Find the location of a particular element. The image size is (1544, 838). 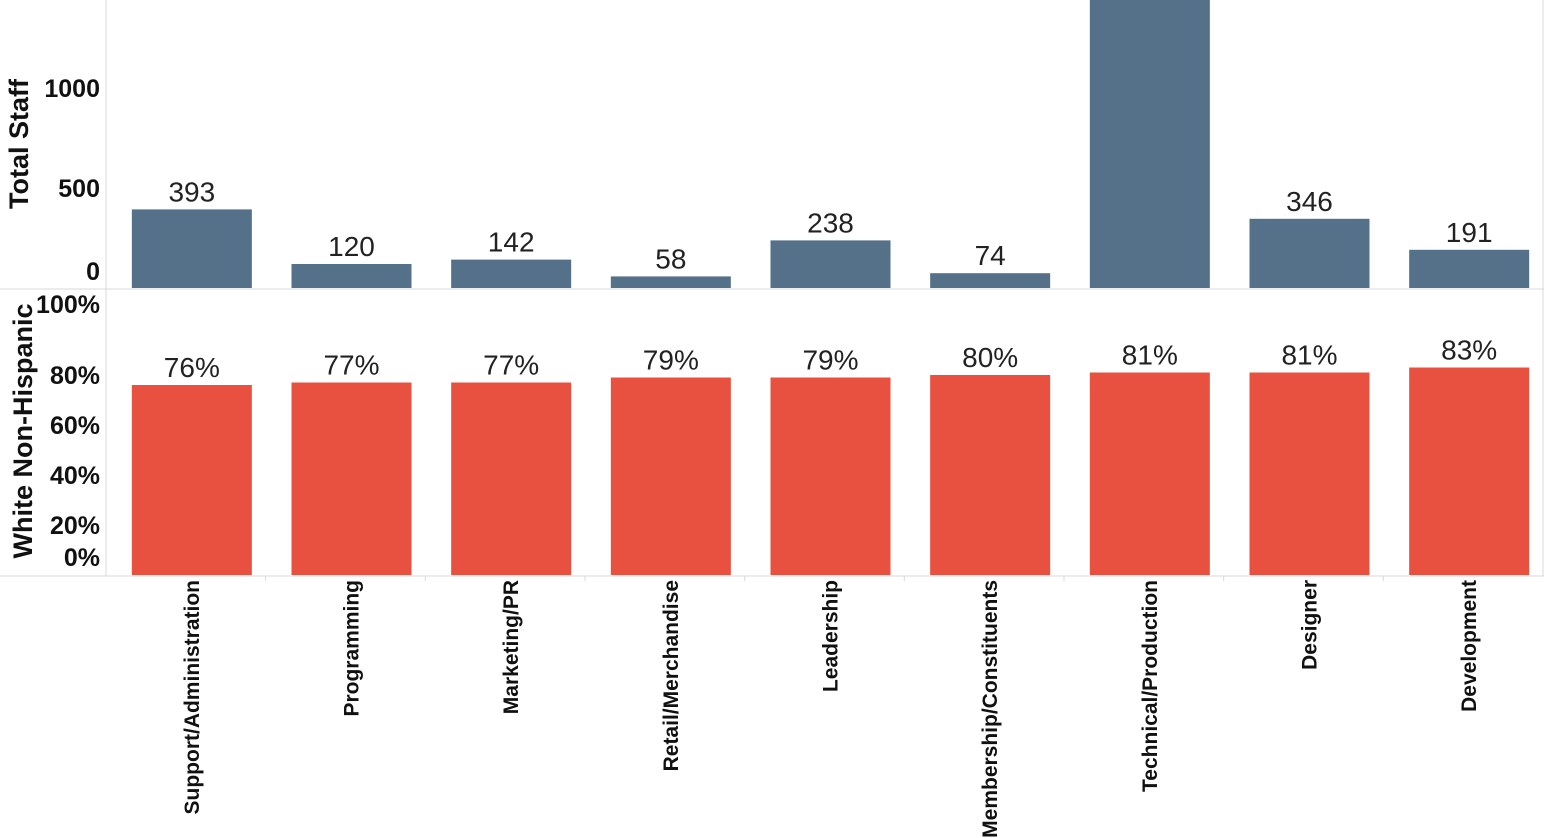

category-label: Support/Administration is located at coordinates (192, 697).